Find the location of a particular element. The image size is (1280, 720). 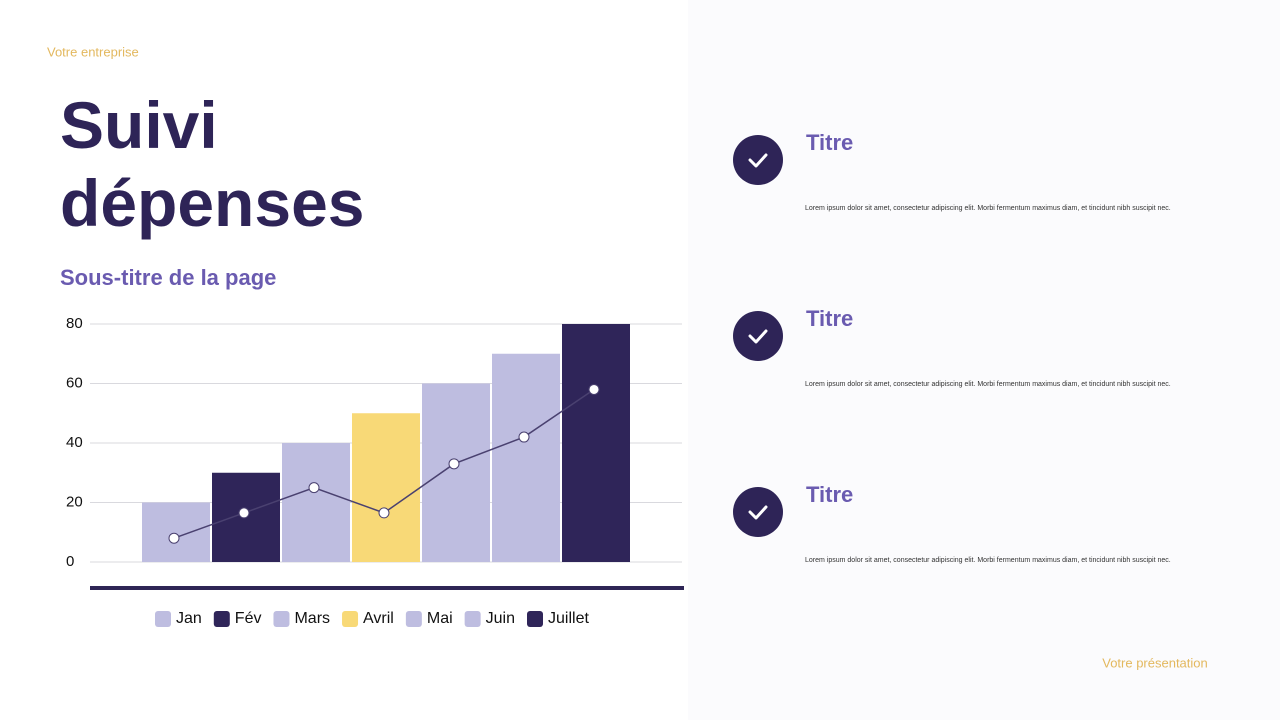

y-tick-label: 80 is located at coordinates (74, 323).